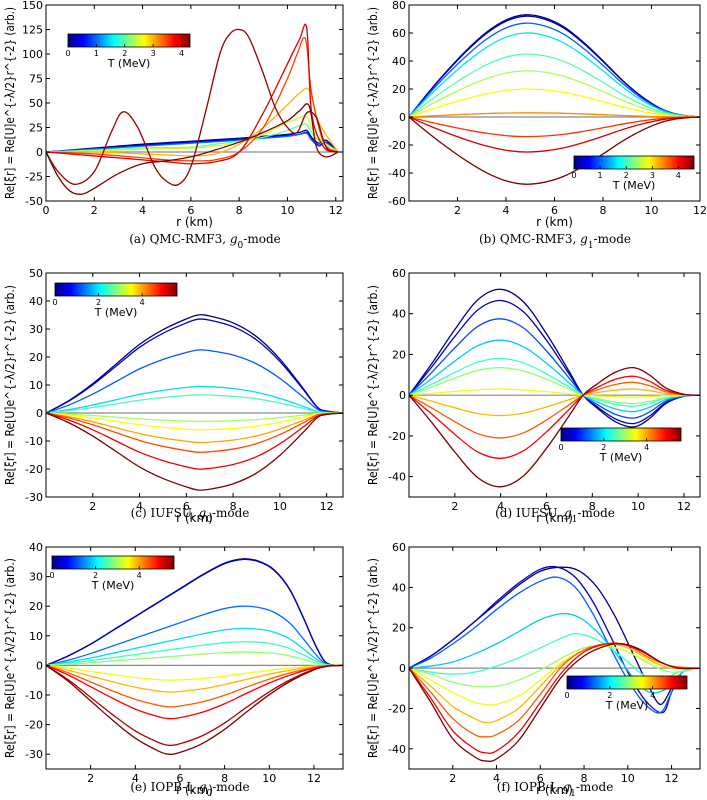 The width and height of the screenshot is (707, 800). Describe the element at coordinates (652, 695) in the screenshot. I see `panel-f-colorbar-tick-label: 4` at that location.